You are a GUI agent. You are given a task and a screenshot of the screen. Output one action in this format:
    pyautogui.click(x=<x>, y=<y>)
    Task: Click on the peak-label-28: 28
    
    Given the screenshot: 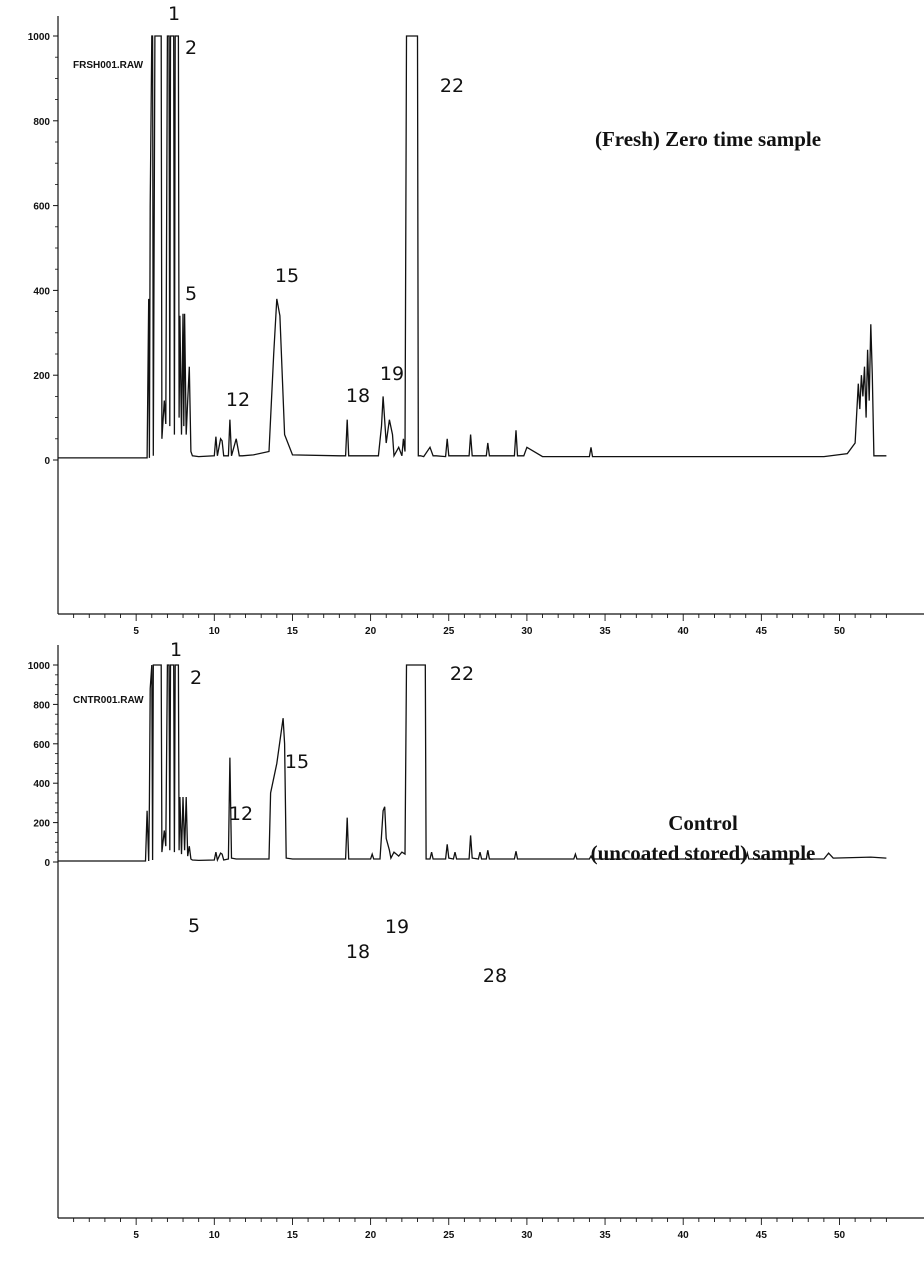 What is the action you would take?
    pyautogui.click(x=495, y=976)
    